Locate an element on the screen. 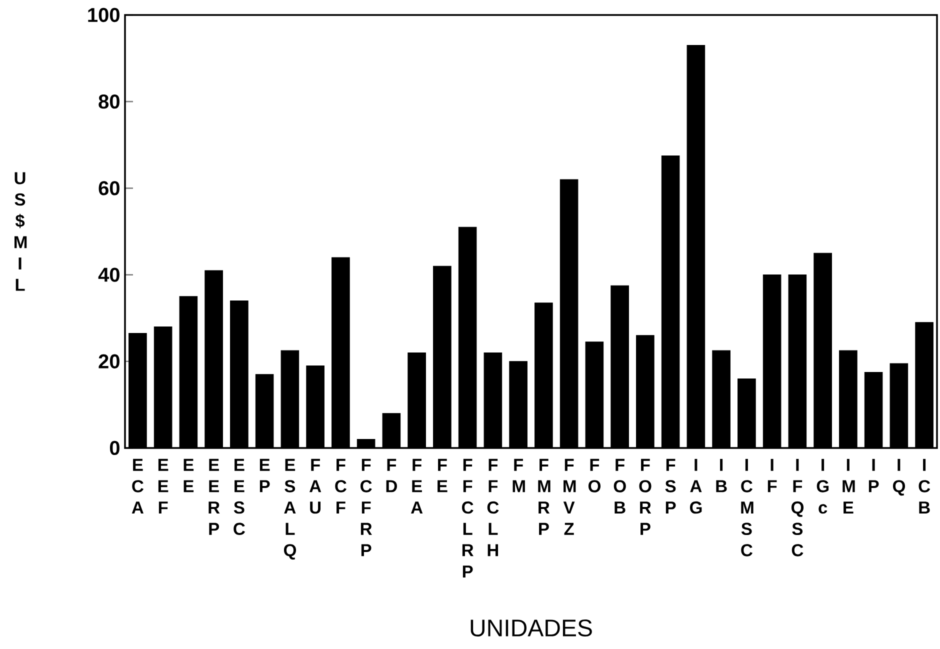 This screenshot has height=649, width=940. x-tick-label: EE is located at coordinates (189, 475).